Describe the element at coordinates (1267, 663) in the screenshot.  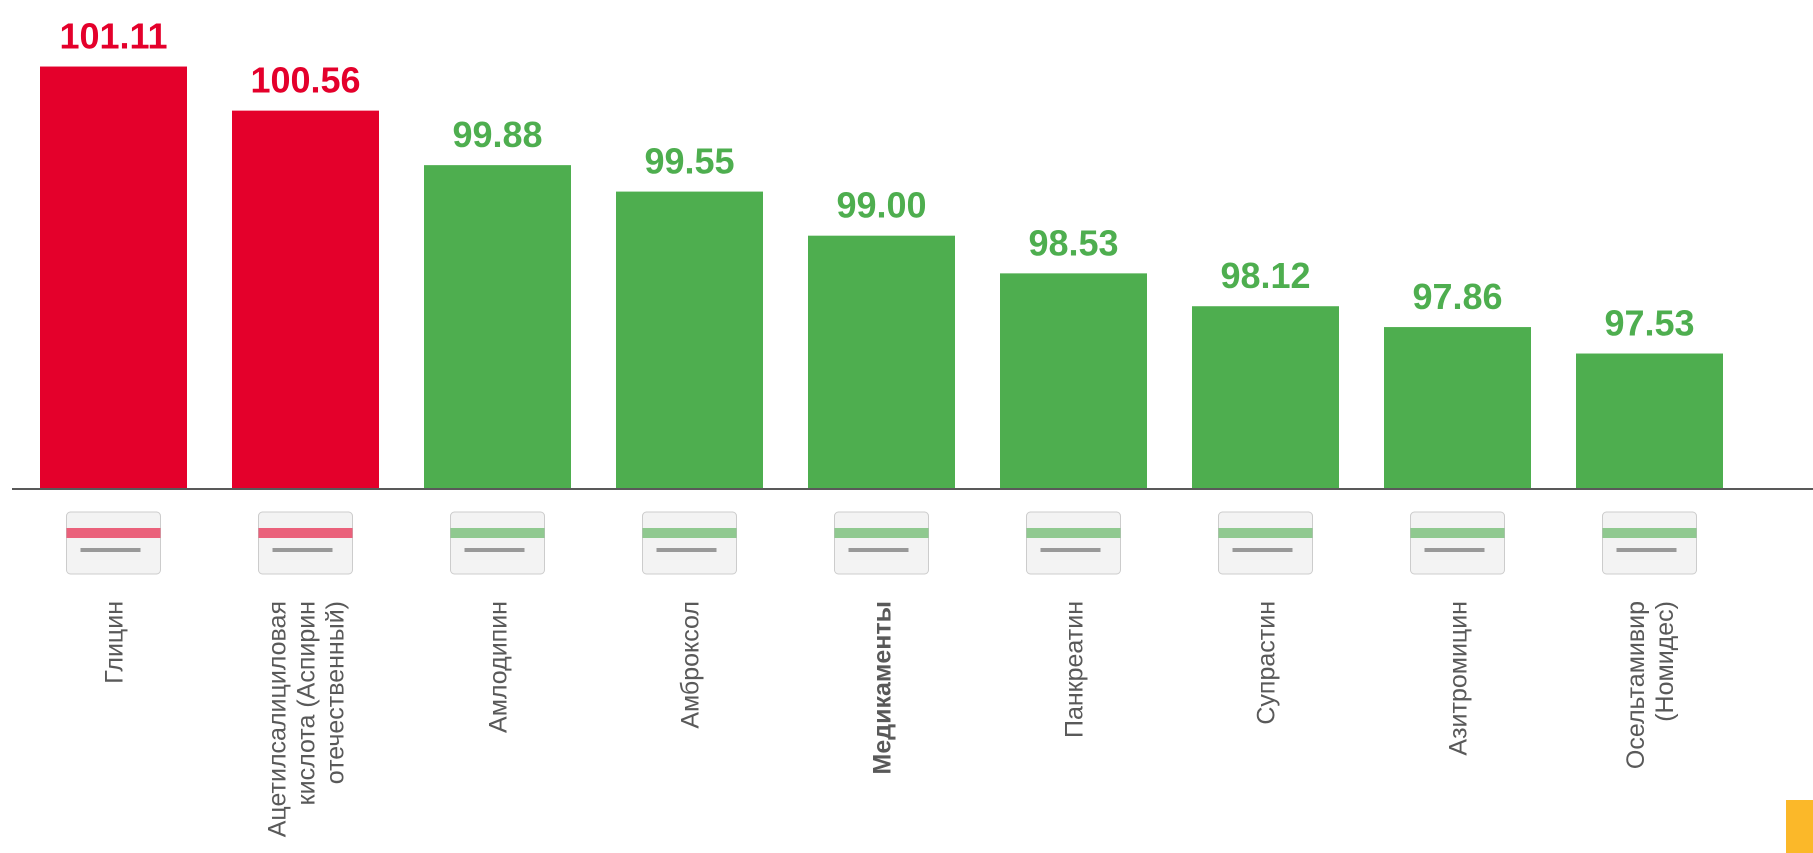
I see `category-label: Супрастин` at that location.